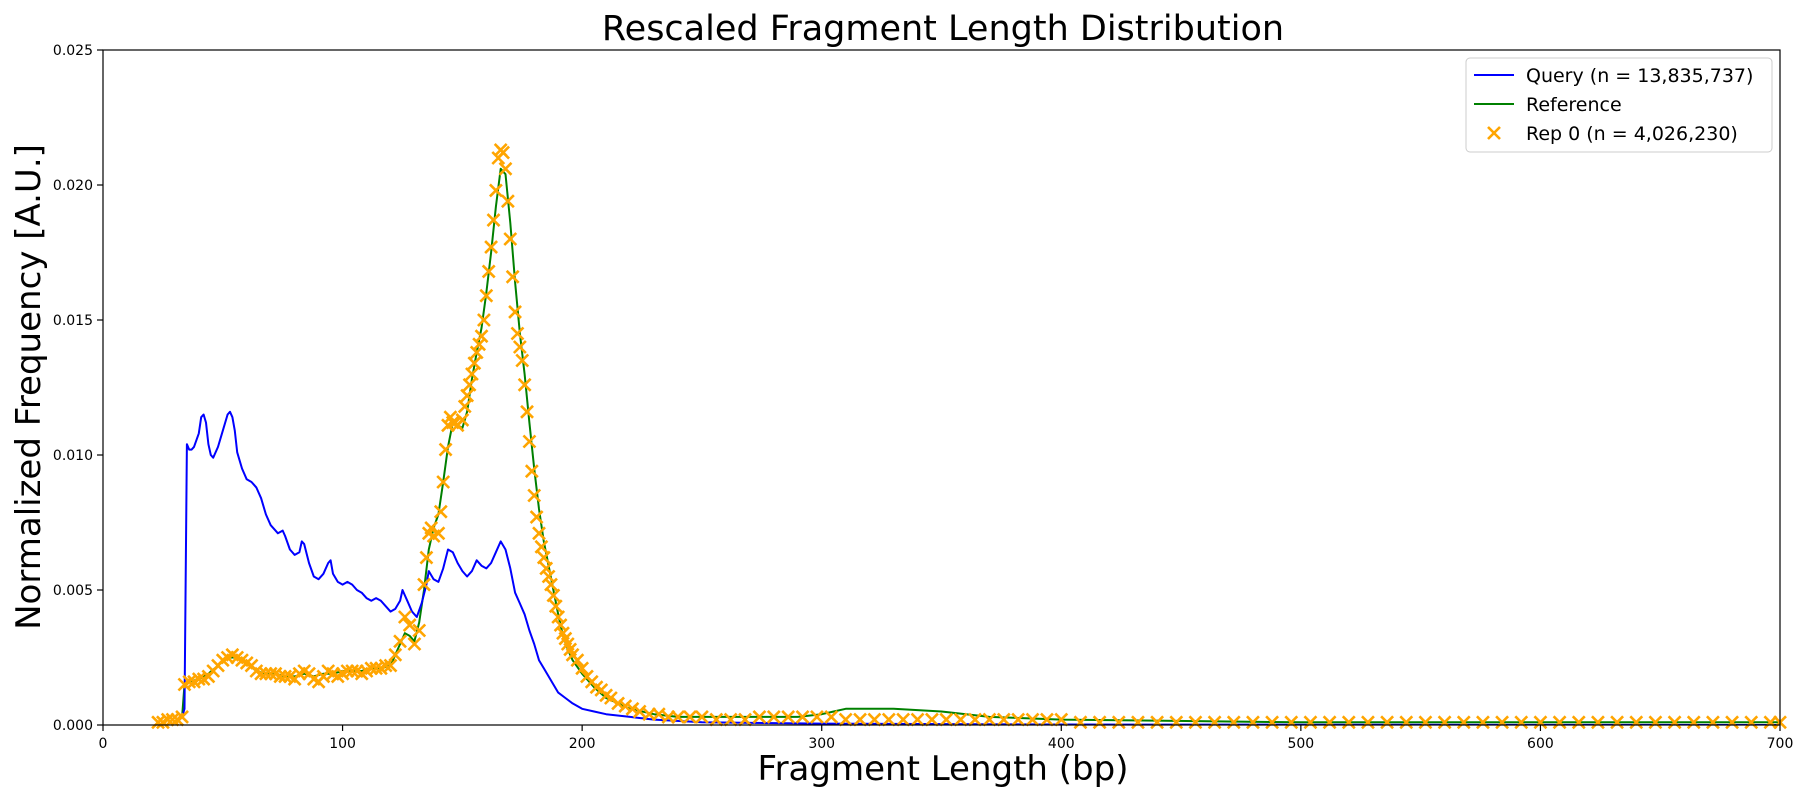 The image size is (1800, 800). I want to click on legend-frame, so click(1619, 105).